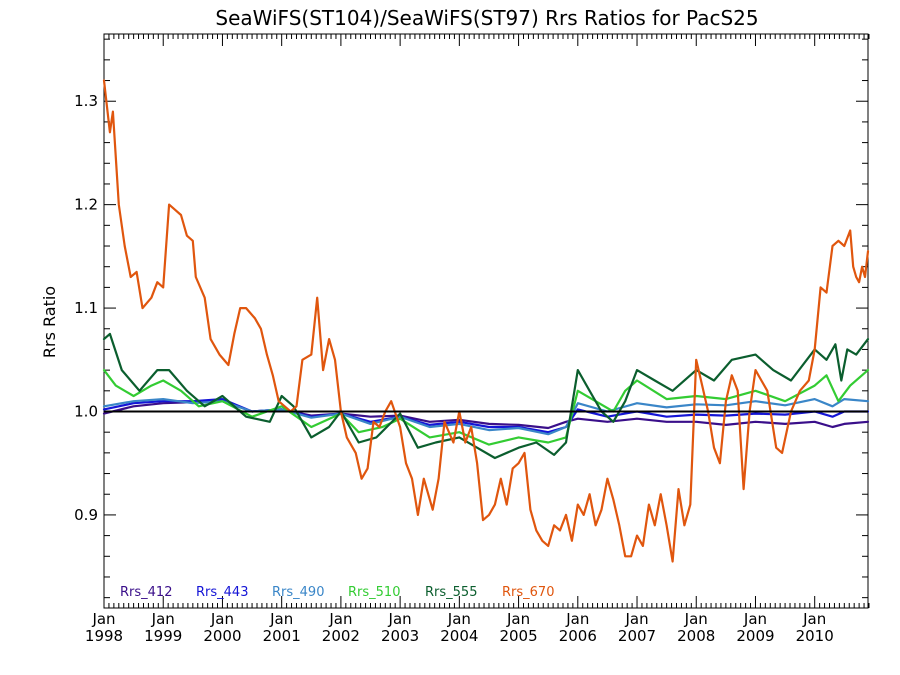 The height and width of the screenshot is (675, 900). I want to click on y-tick-label: 0.9, so click(86, 515).